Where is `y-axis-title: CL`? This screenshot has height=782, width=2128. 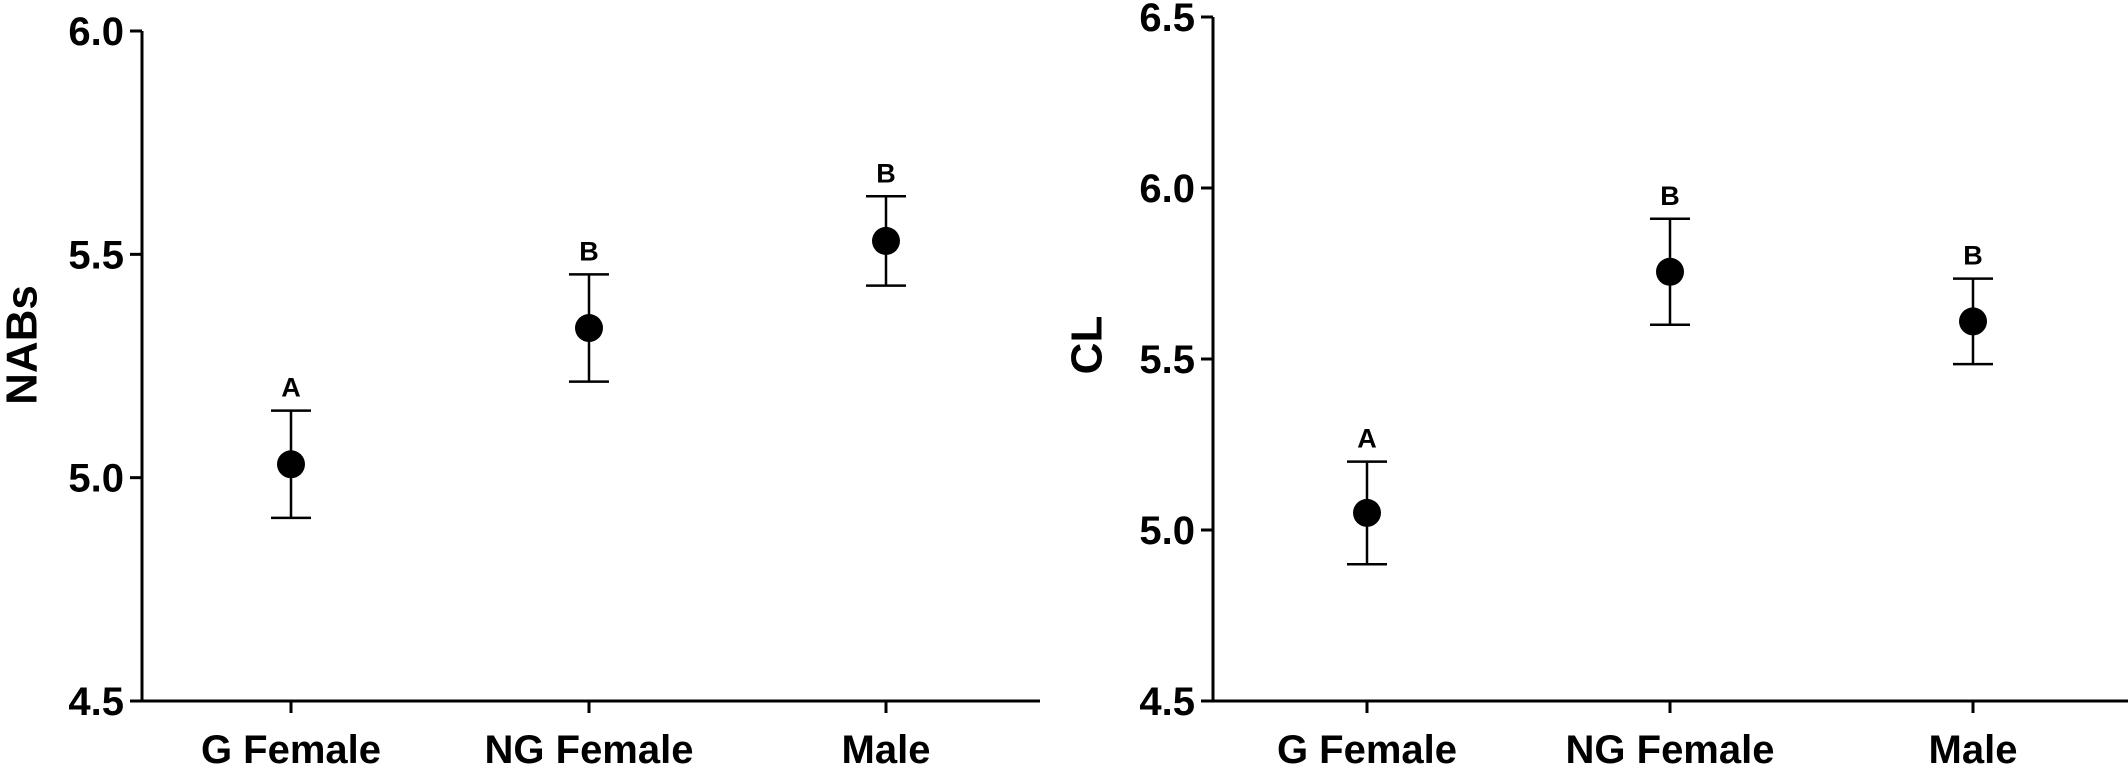 y-axis-title: CL is located at coordinates (1087, 345).